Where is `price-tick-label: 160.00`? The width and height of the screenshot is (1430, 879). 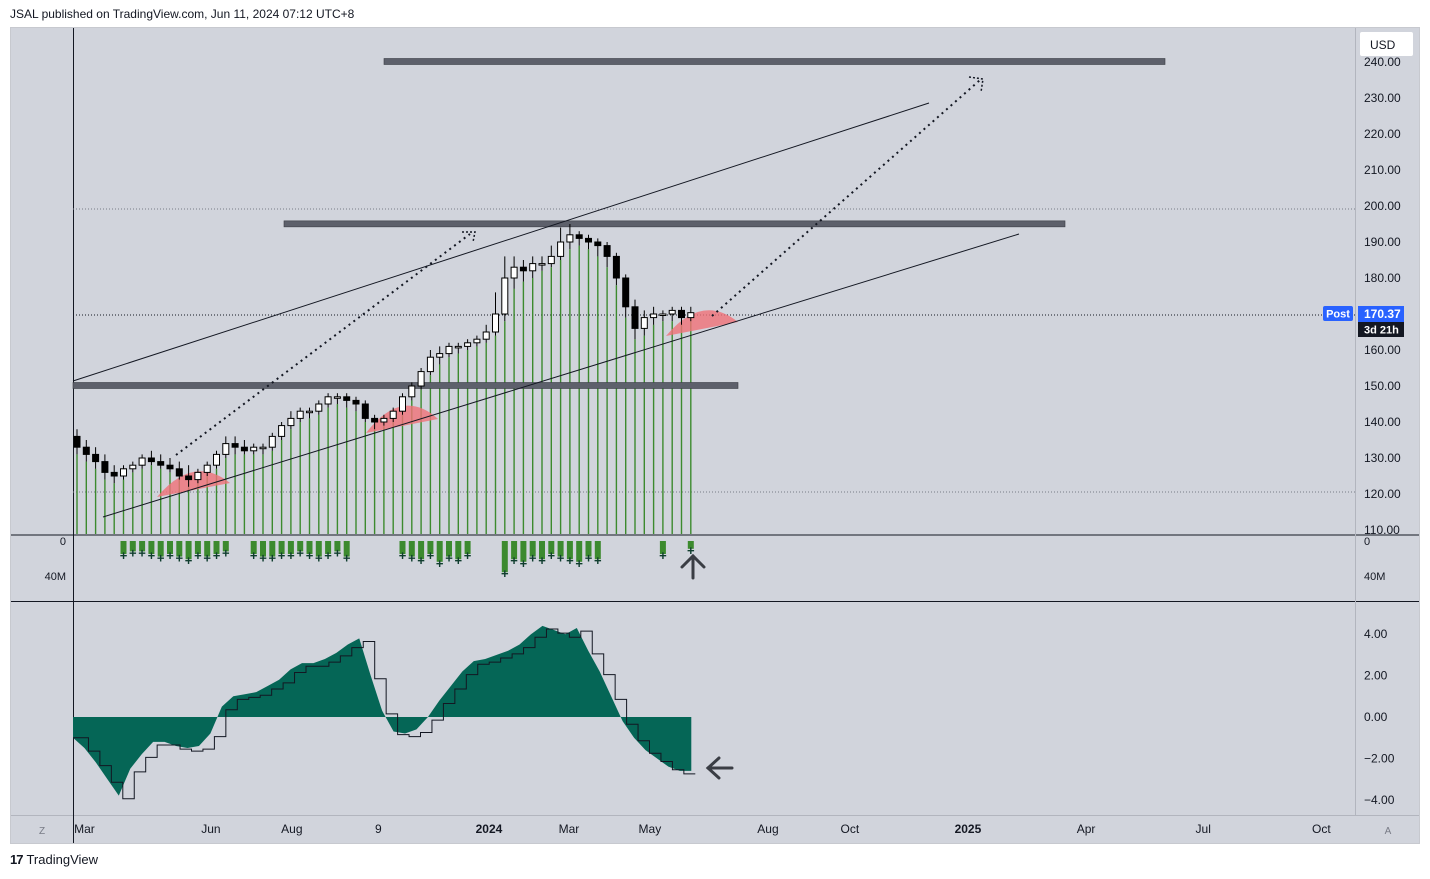 price-tick-label: 160.00 is located at coordinates (1382, 350).